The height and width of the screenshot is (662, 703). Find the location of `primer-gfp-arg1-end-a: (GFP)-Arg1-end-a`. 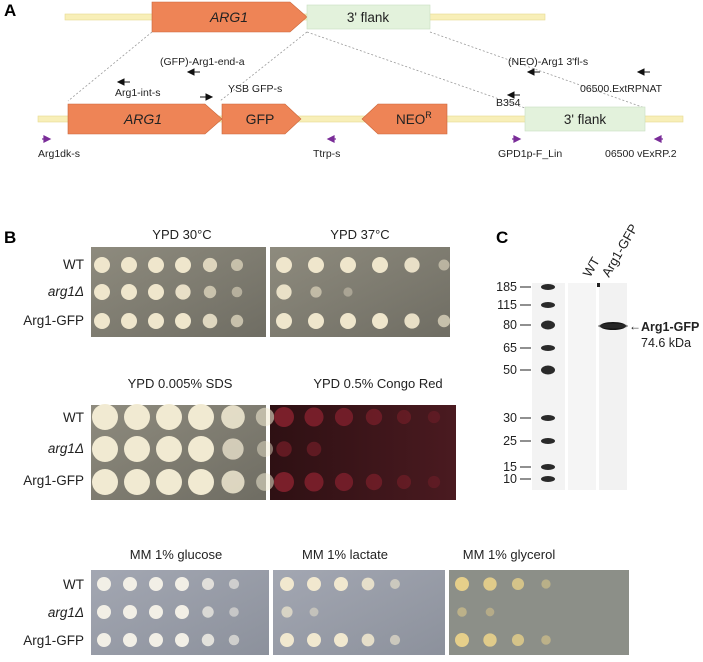

primer-gfp-arg1-end-a: (GFP)-Arg1-end-a is located at coordinates (202, 62).